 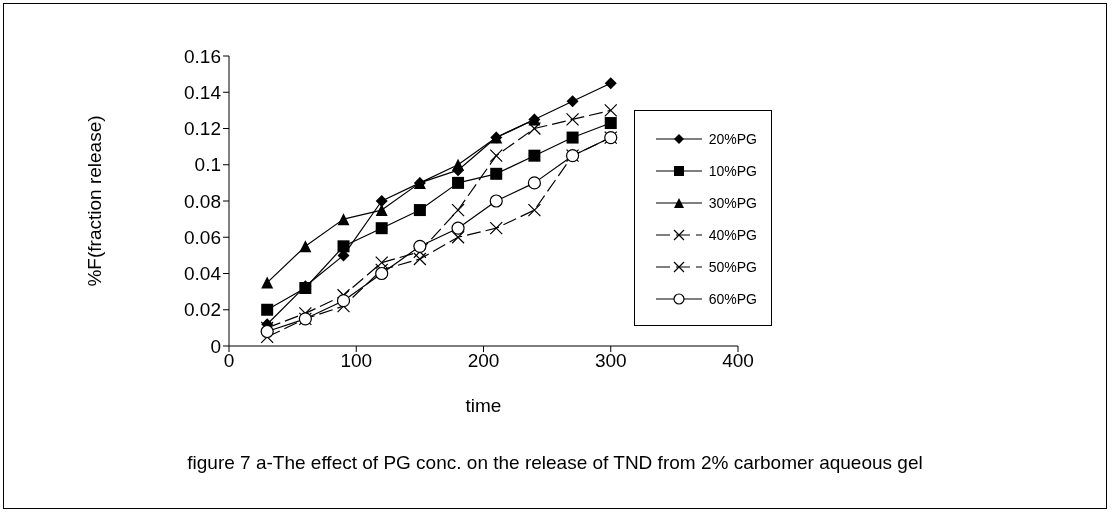 I want to click on legend-label: 10%PG, so click(x=732, y=171).